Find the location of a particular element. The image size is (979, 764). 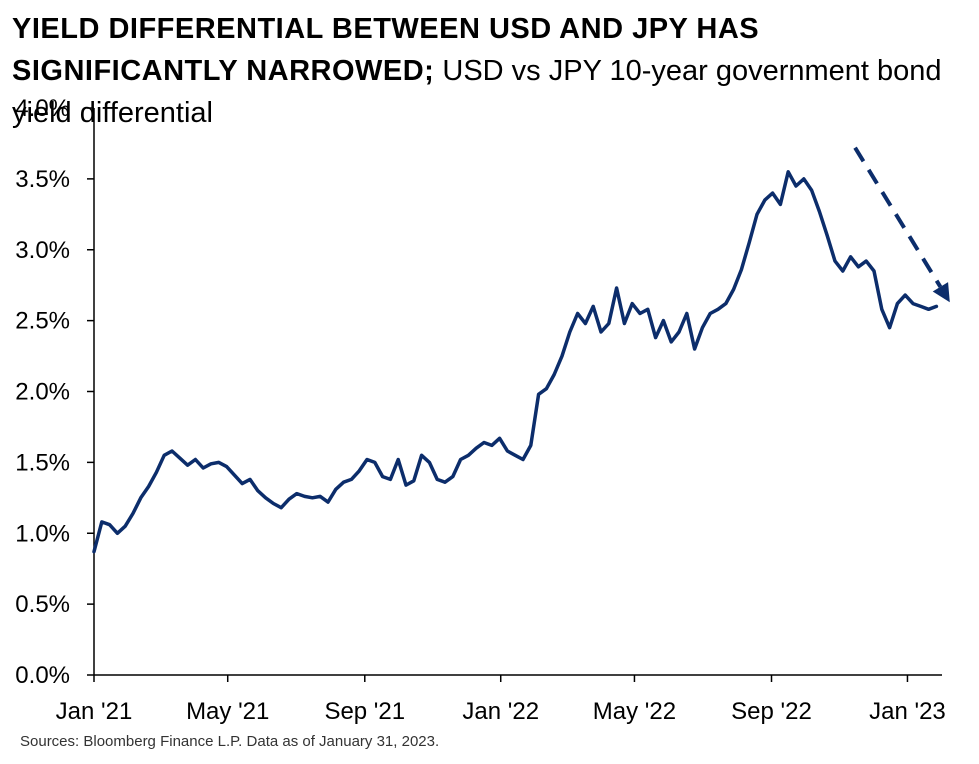

y-tick-label: 2.5% is located at coordinates (42, 321).